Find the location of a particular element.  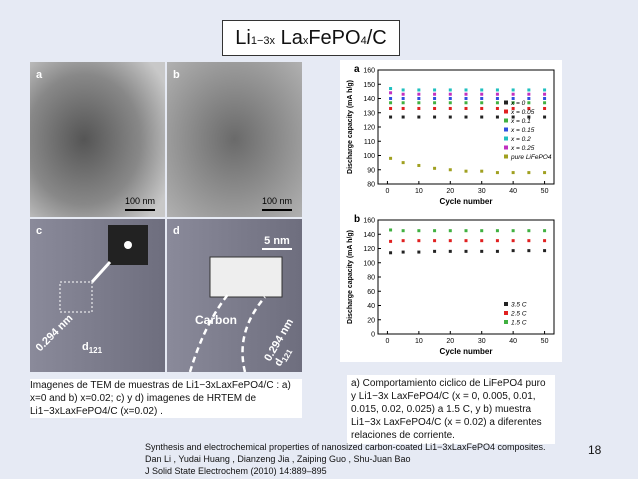

legend-label: pure LiFePO4 is located at coordinates (531, 157).